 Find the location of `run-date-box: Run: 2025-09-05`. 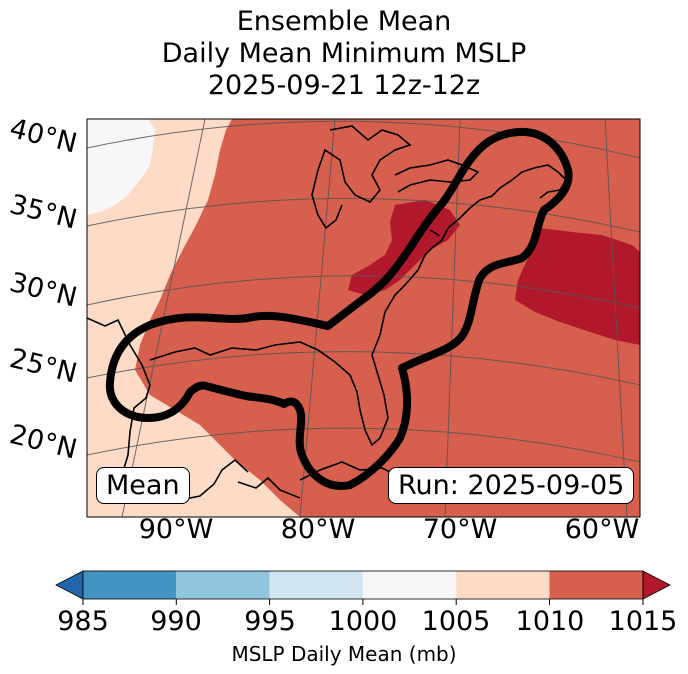

run-date-box: Run: 2025-09-05 is located at coordinates (511, 485).